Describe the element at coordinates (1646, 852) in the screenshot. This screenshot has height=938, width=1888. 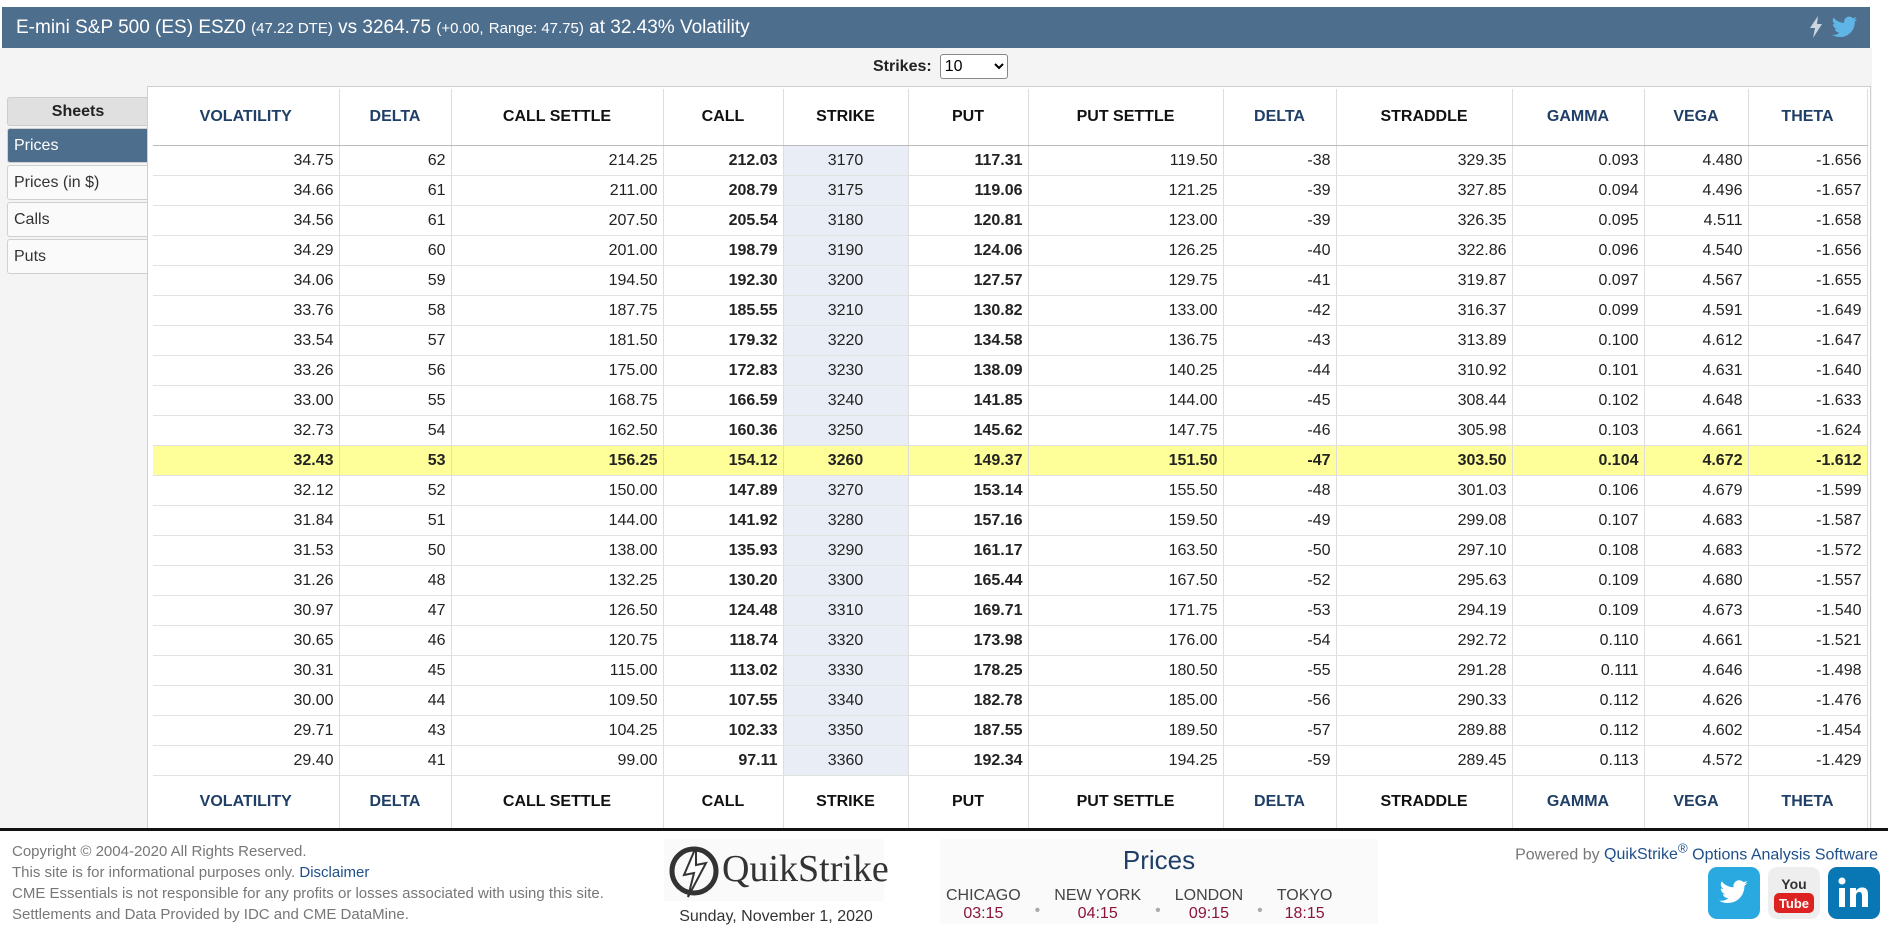
I see `quikstrike-link: QuikStrike®` at that location.